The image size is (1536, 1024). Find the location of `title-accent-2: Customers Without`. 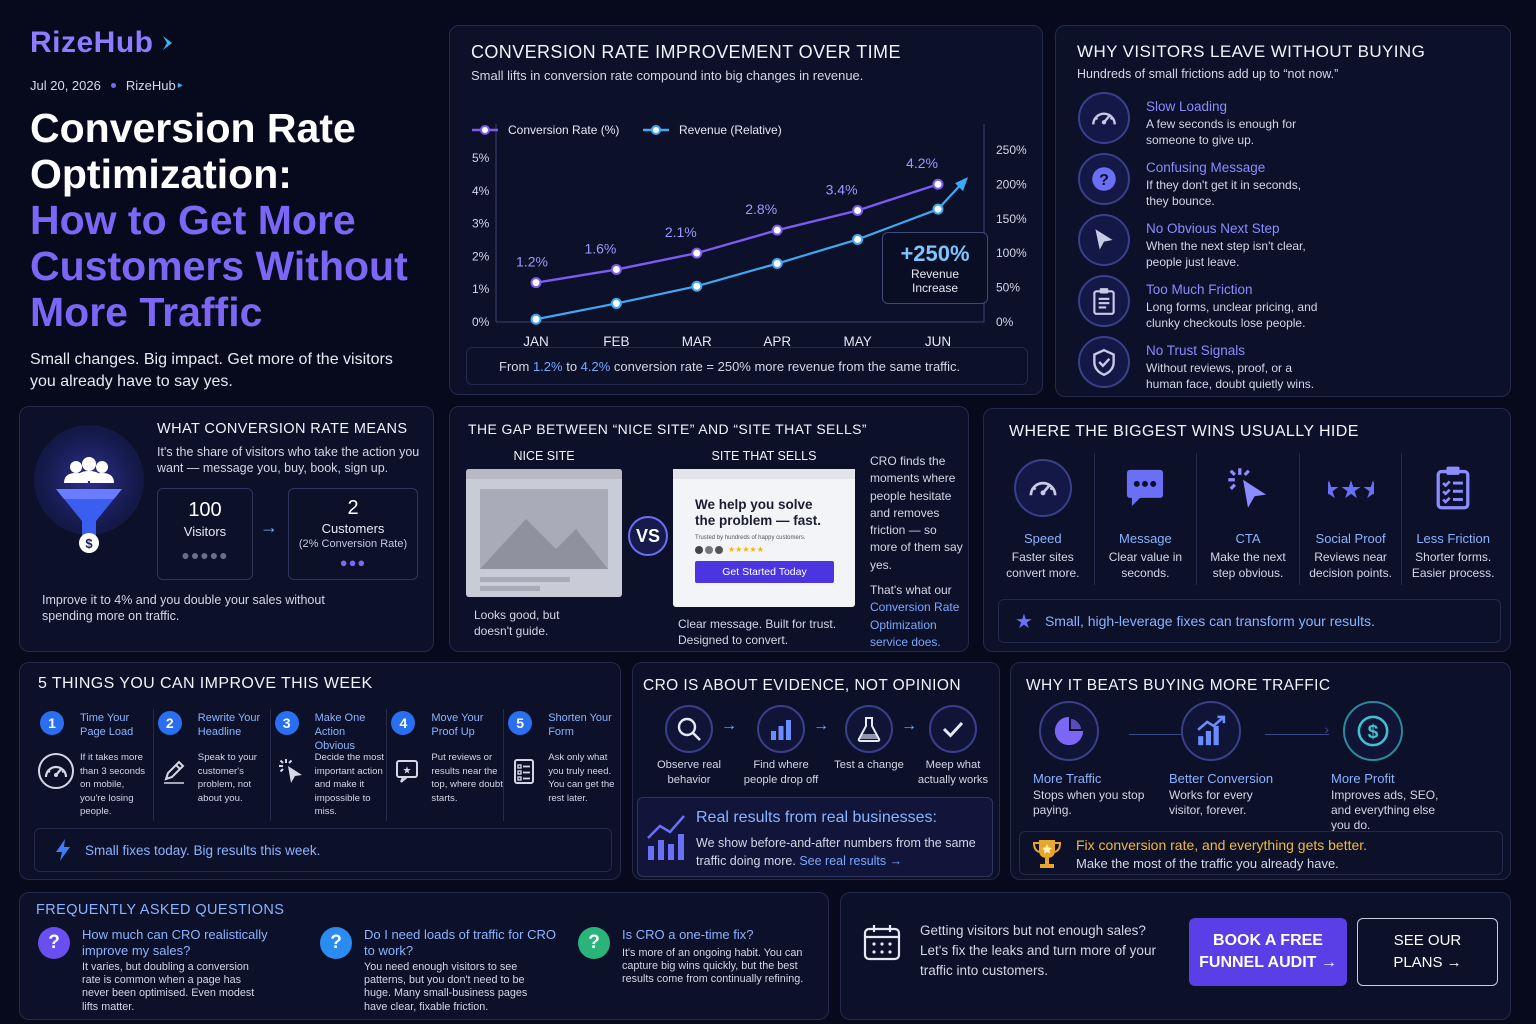

title-accent-2: Customers Without is located at coordinates (219, 266).